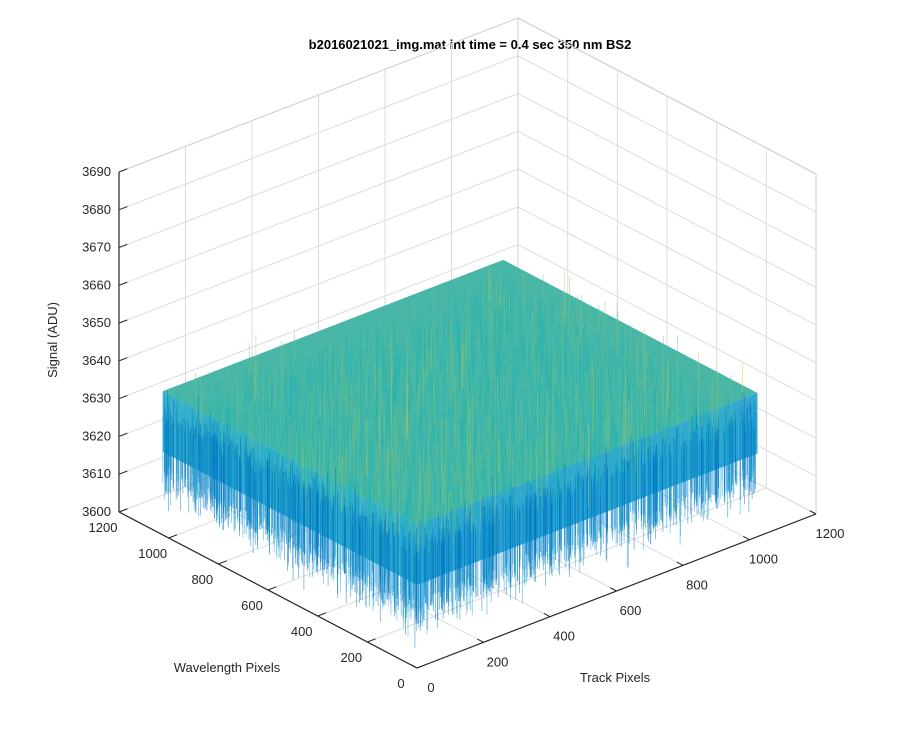 This screenshot has width=900, height=750. Describe the element at coordinates (351, 657) in the screenshot. I see `y-tick-label: 200` at that location.